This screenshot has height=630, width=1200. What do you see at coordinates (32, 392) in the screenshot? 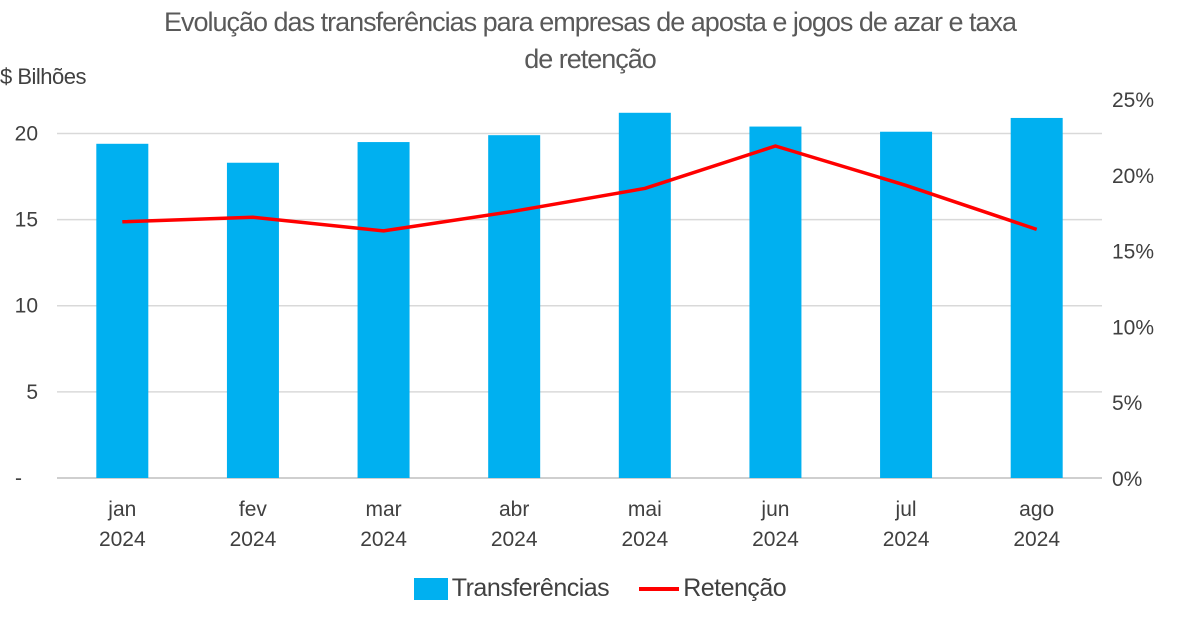
I see `y-tick-label: 5` at bounding box center [32, 392].